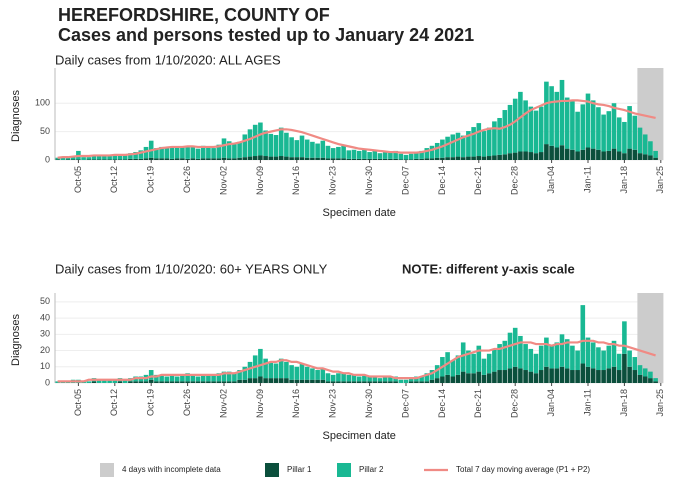 The width and height of the screenshot is (675, 482). What do you see at coordinates (151, 179) in the screenshot?
I see `x-tick-label: Oct-19` at bounding box center [151, 179].